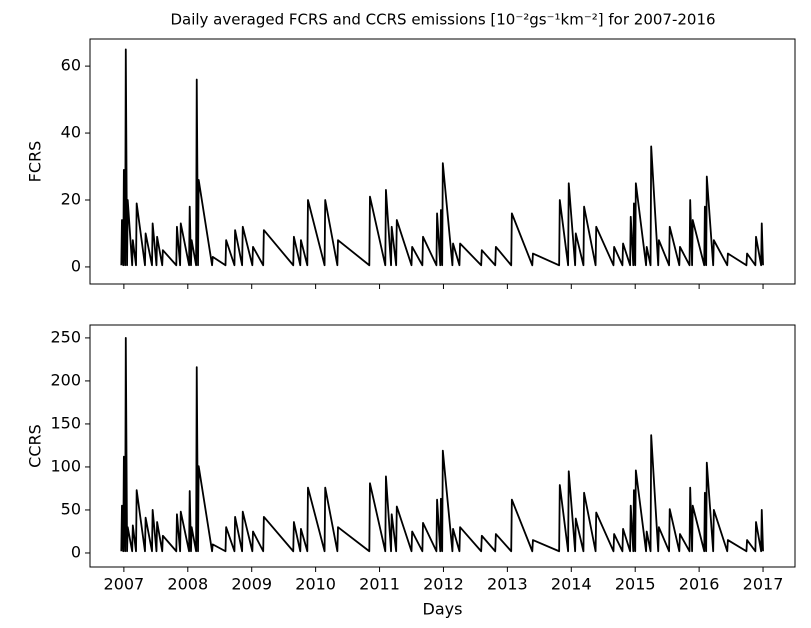 The width and height of the screenshot is (811, 628). Describe the element at coordinates (124, 584) in the screenshot. I see `x-tick-label: 2007` at that location.